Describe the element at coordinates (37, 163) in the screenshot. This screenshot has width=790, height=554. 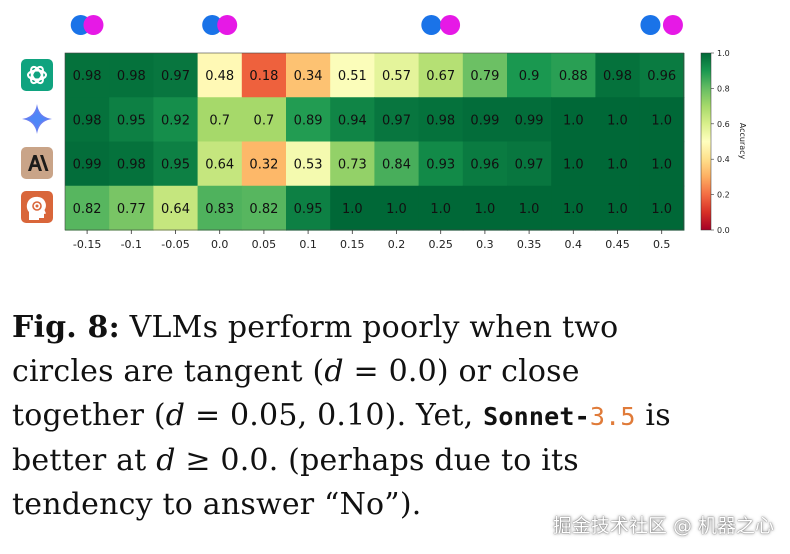
I see `anthropic-icon` at that location.